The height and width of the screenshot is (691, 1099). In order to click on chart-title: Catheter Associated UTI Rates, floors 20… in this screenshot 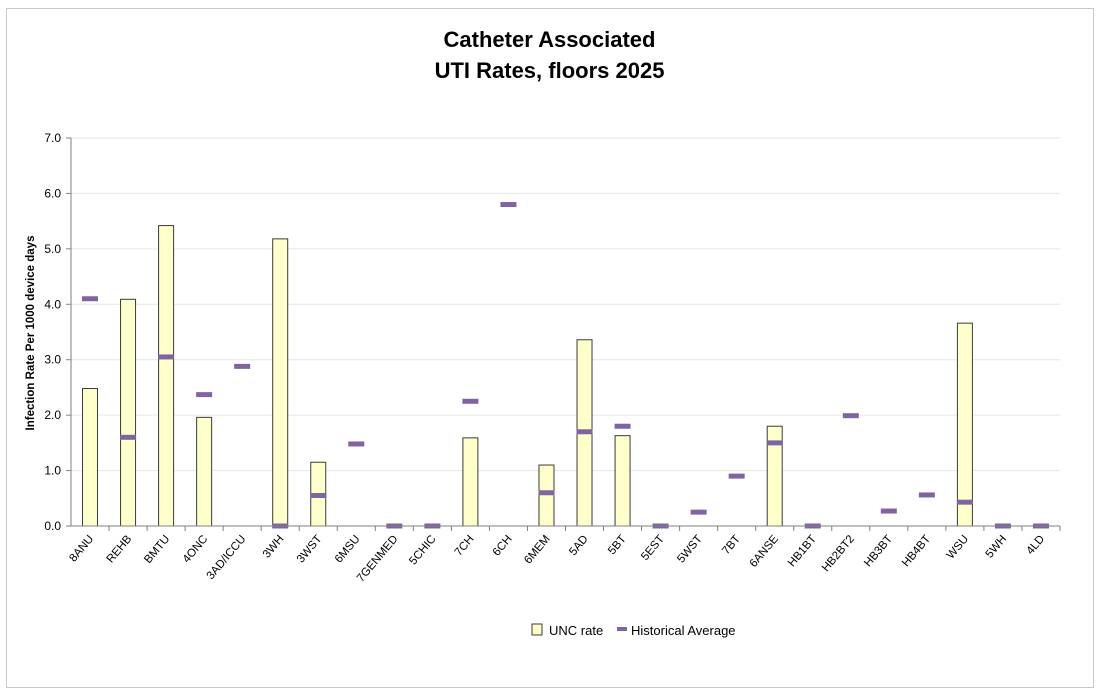, I will do `click(549, 55)`.